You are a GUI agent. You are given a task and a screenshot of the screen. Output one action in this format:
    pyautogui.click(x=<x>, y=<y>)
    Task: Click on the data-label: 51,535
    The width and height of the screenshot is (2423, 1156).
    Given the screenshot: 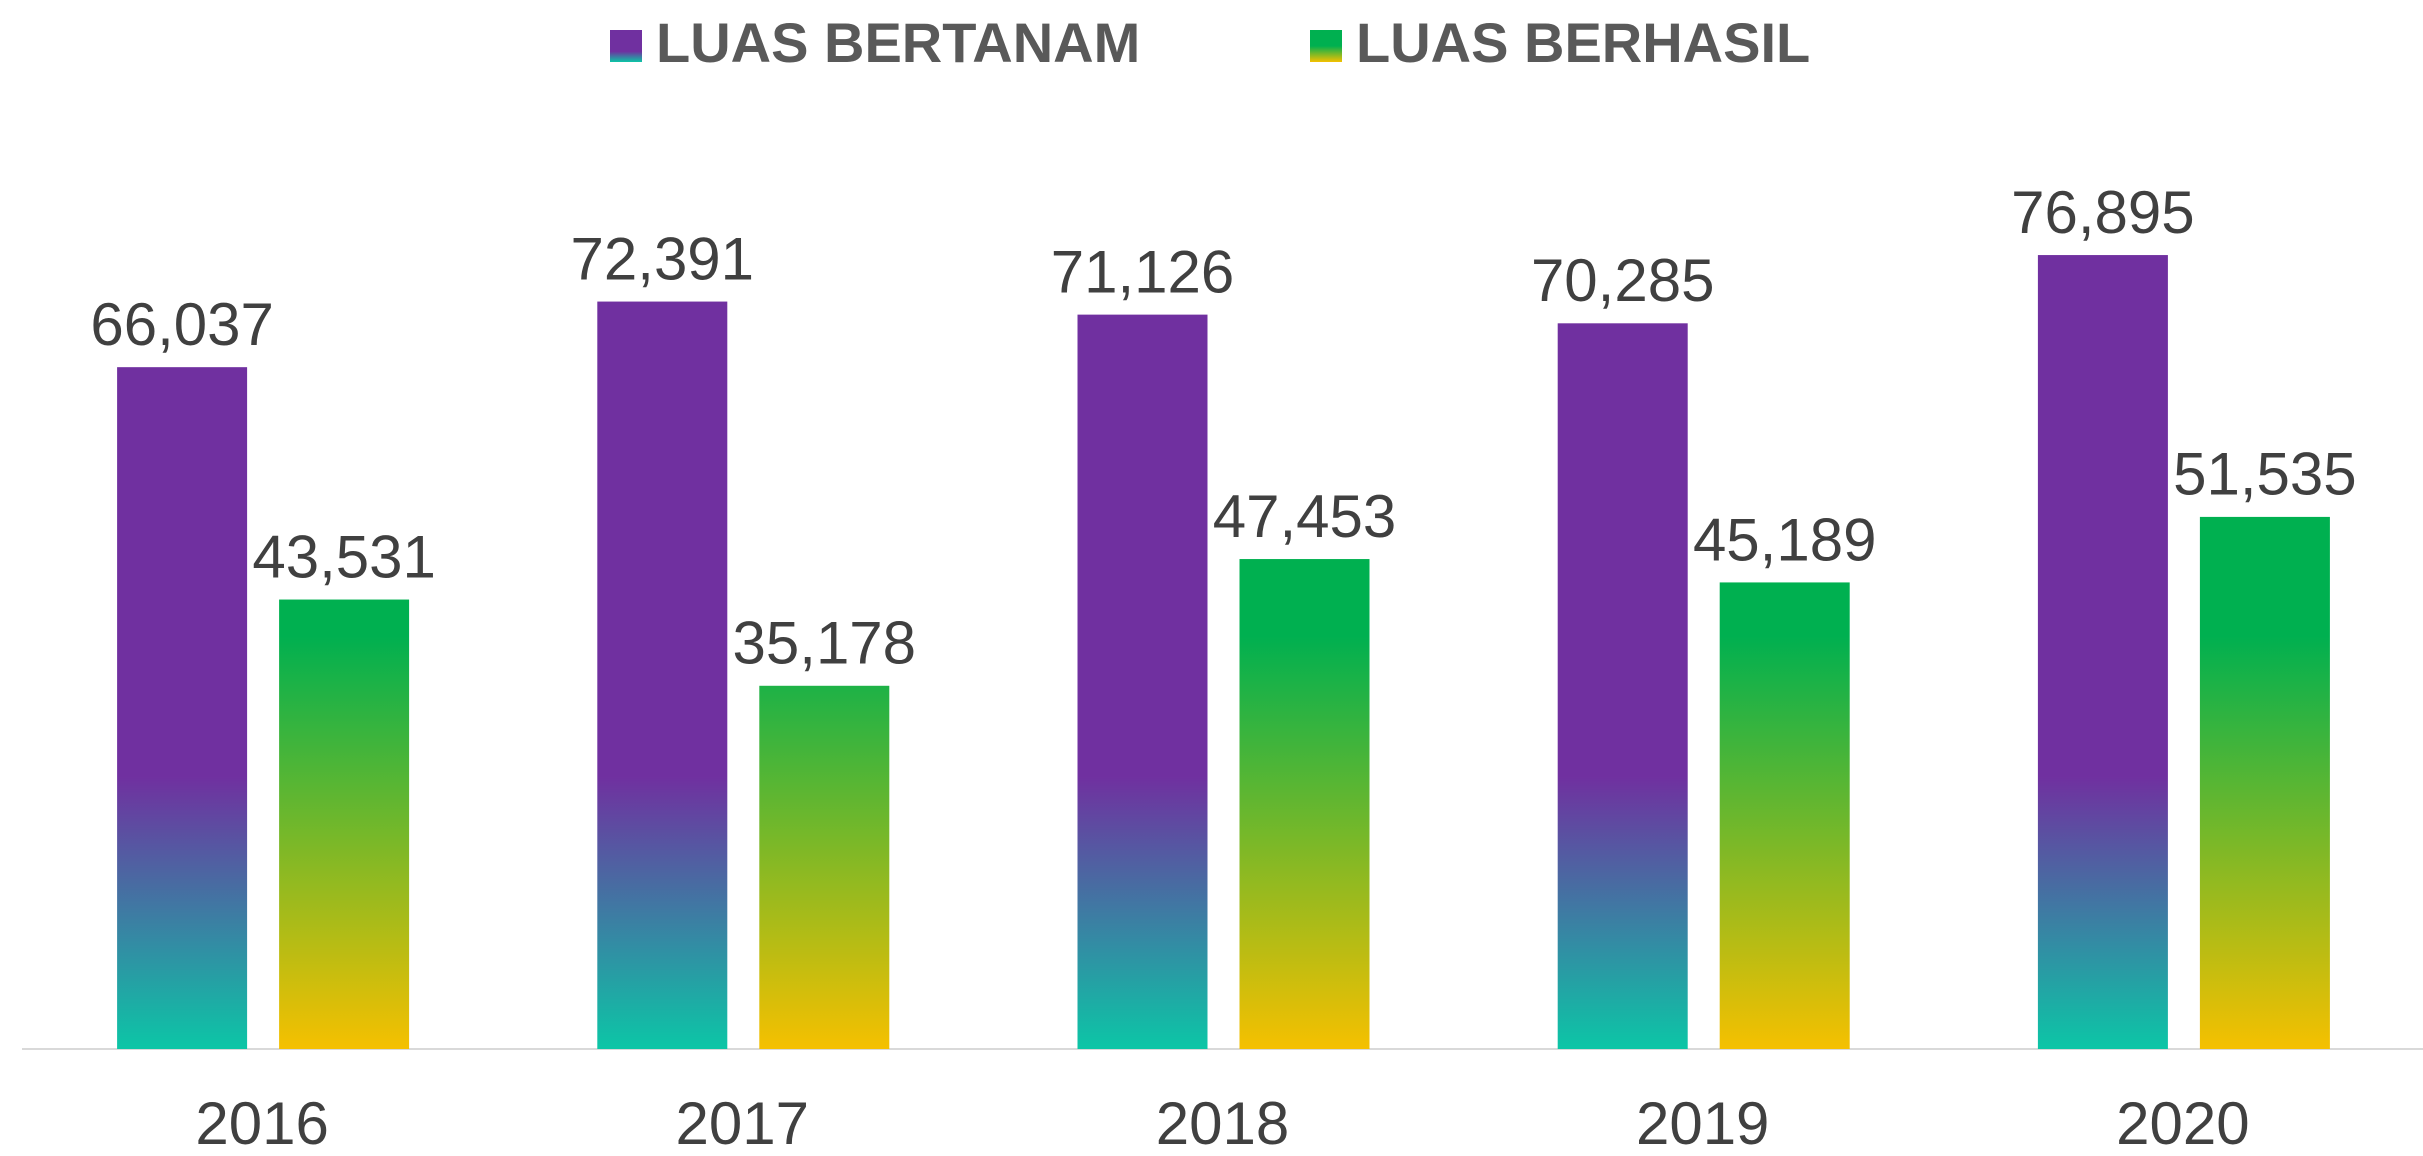 What is the action you would take?
    pyautogui.click(x=2265, y=474)
    